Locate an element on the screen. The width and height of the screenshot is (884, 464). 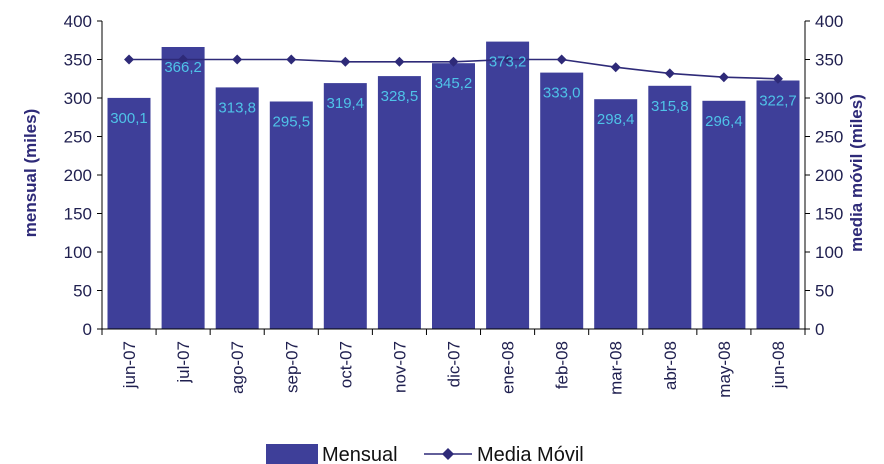
left-tick-label-350: 350 is located at coordinates (78, 60).